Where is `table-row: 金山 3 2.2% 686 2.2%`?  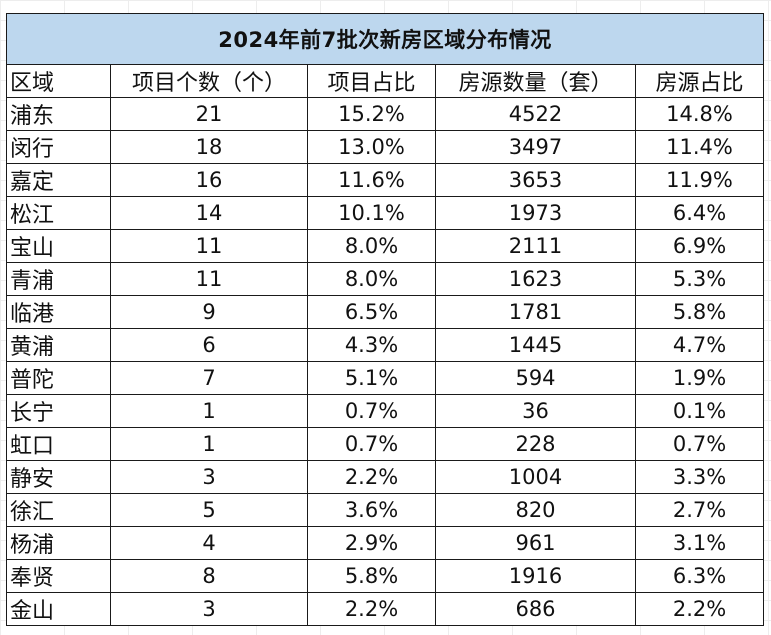 table-row: 金山 3 2.2% 686 2.2% is located at coordinates (385, 609).